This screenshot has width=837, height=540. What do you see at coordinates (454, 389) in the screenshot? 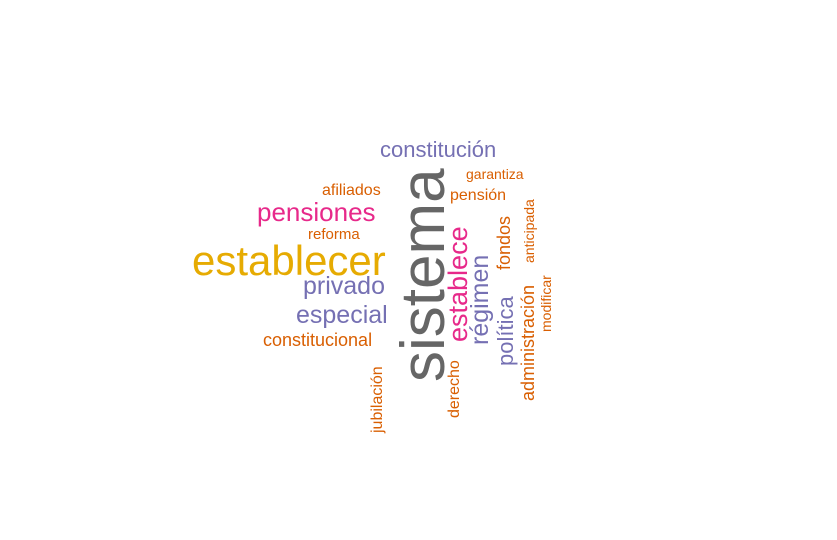
I see `word-derecho: derecho` at bounding box center [454, 389].